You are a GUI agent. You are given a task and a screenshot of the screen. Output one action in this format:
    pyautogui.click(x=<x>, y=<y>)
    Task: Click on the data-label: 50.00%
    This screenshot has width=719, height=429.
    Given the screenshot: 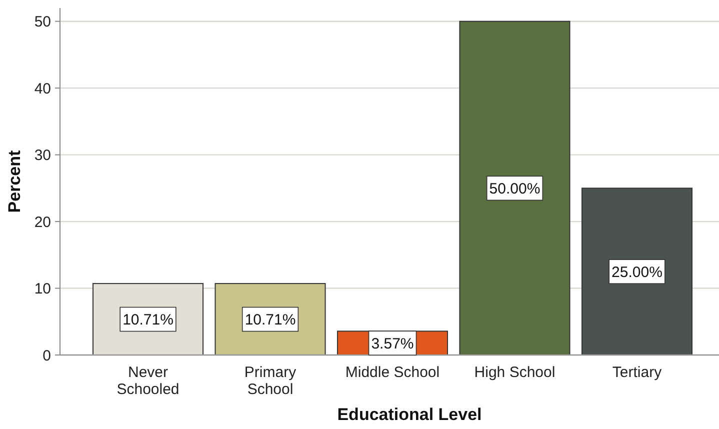 What is the action you would take?
    pyautogui.click(x=514, y=189)
    